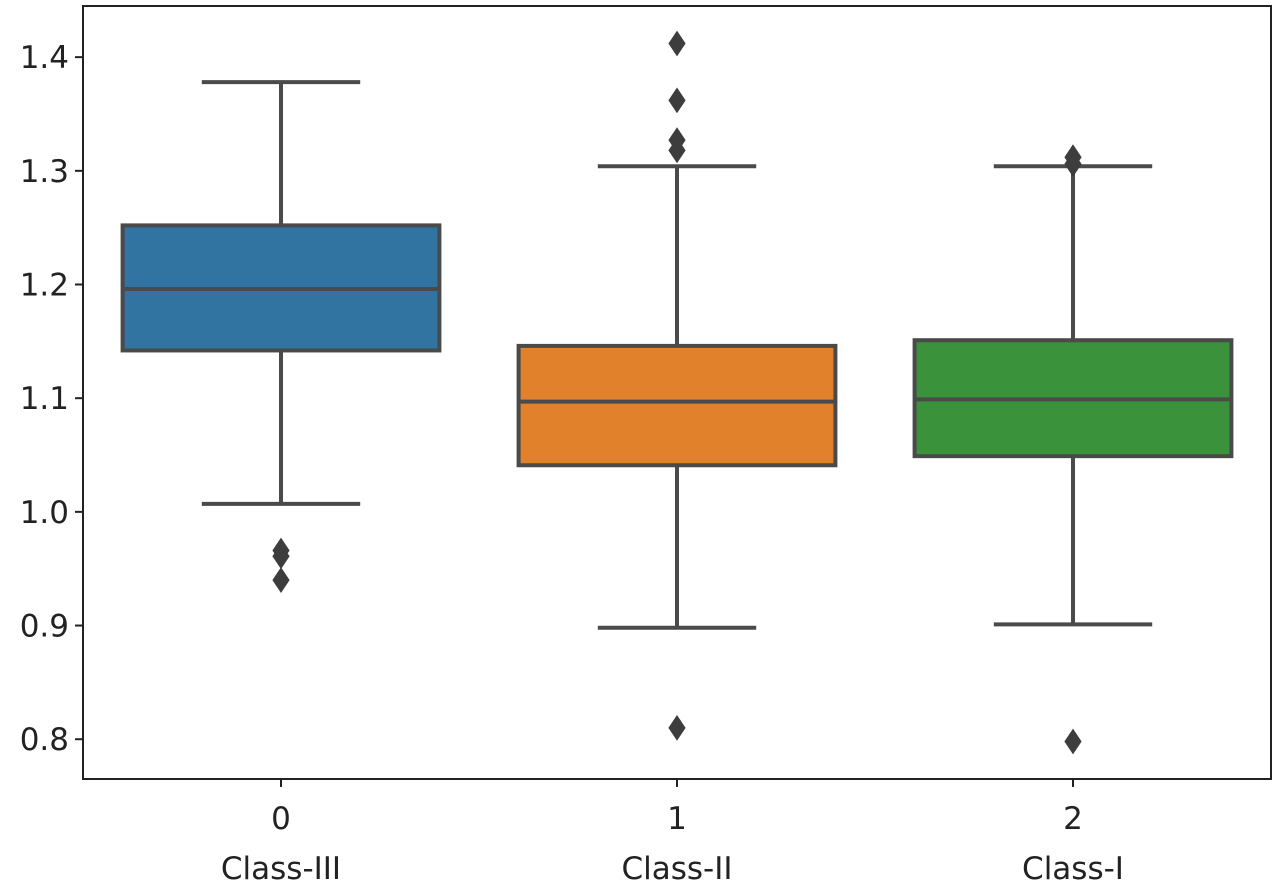 Image resolution: width=1280 pixels, height=891 pixels. I want to click on y-axis: 0.8 0.9 1.0 1.1 1.2 1.3 1.4, so click(51, 399).